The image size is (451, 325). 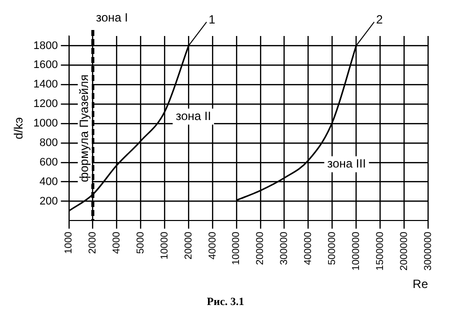 I want to click on y-tick-label: 600, so click(x=49, y=162).